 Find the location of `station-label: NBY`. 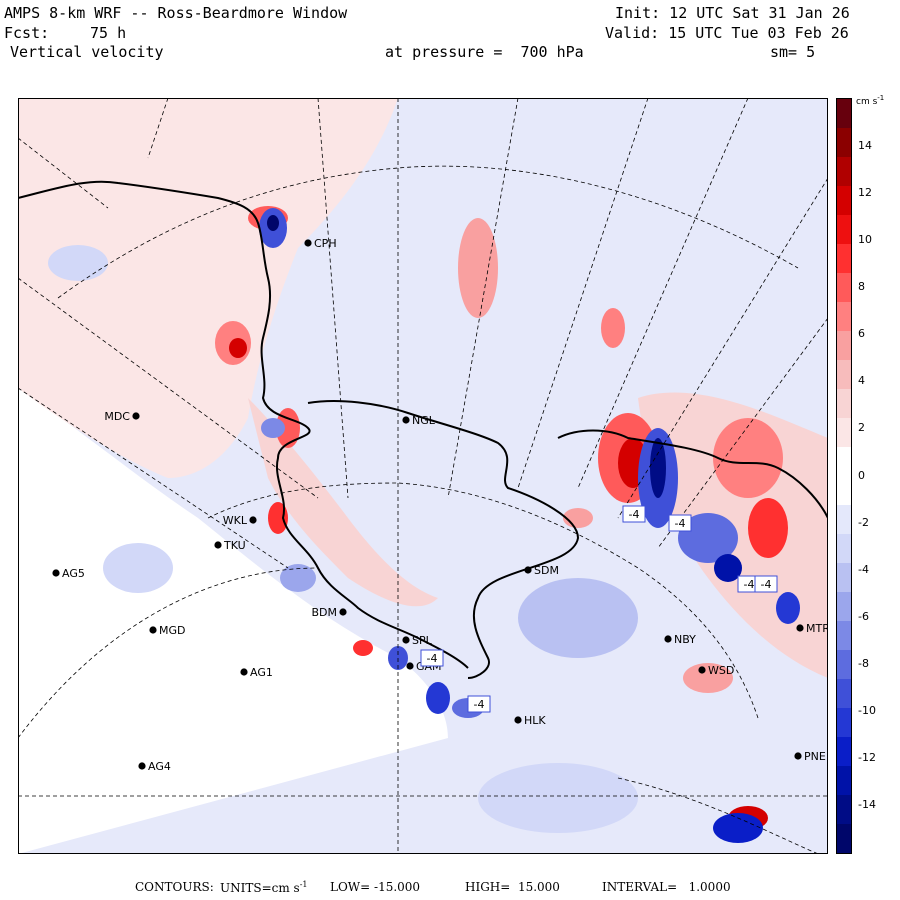

station-label: NBY is located at coordinates (685, 639).